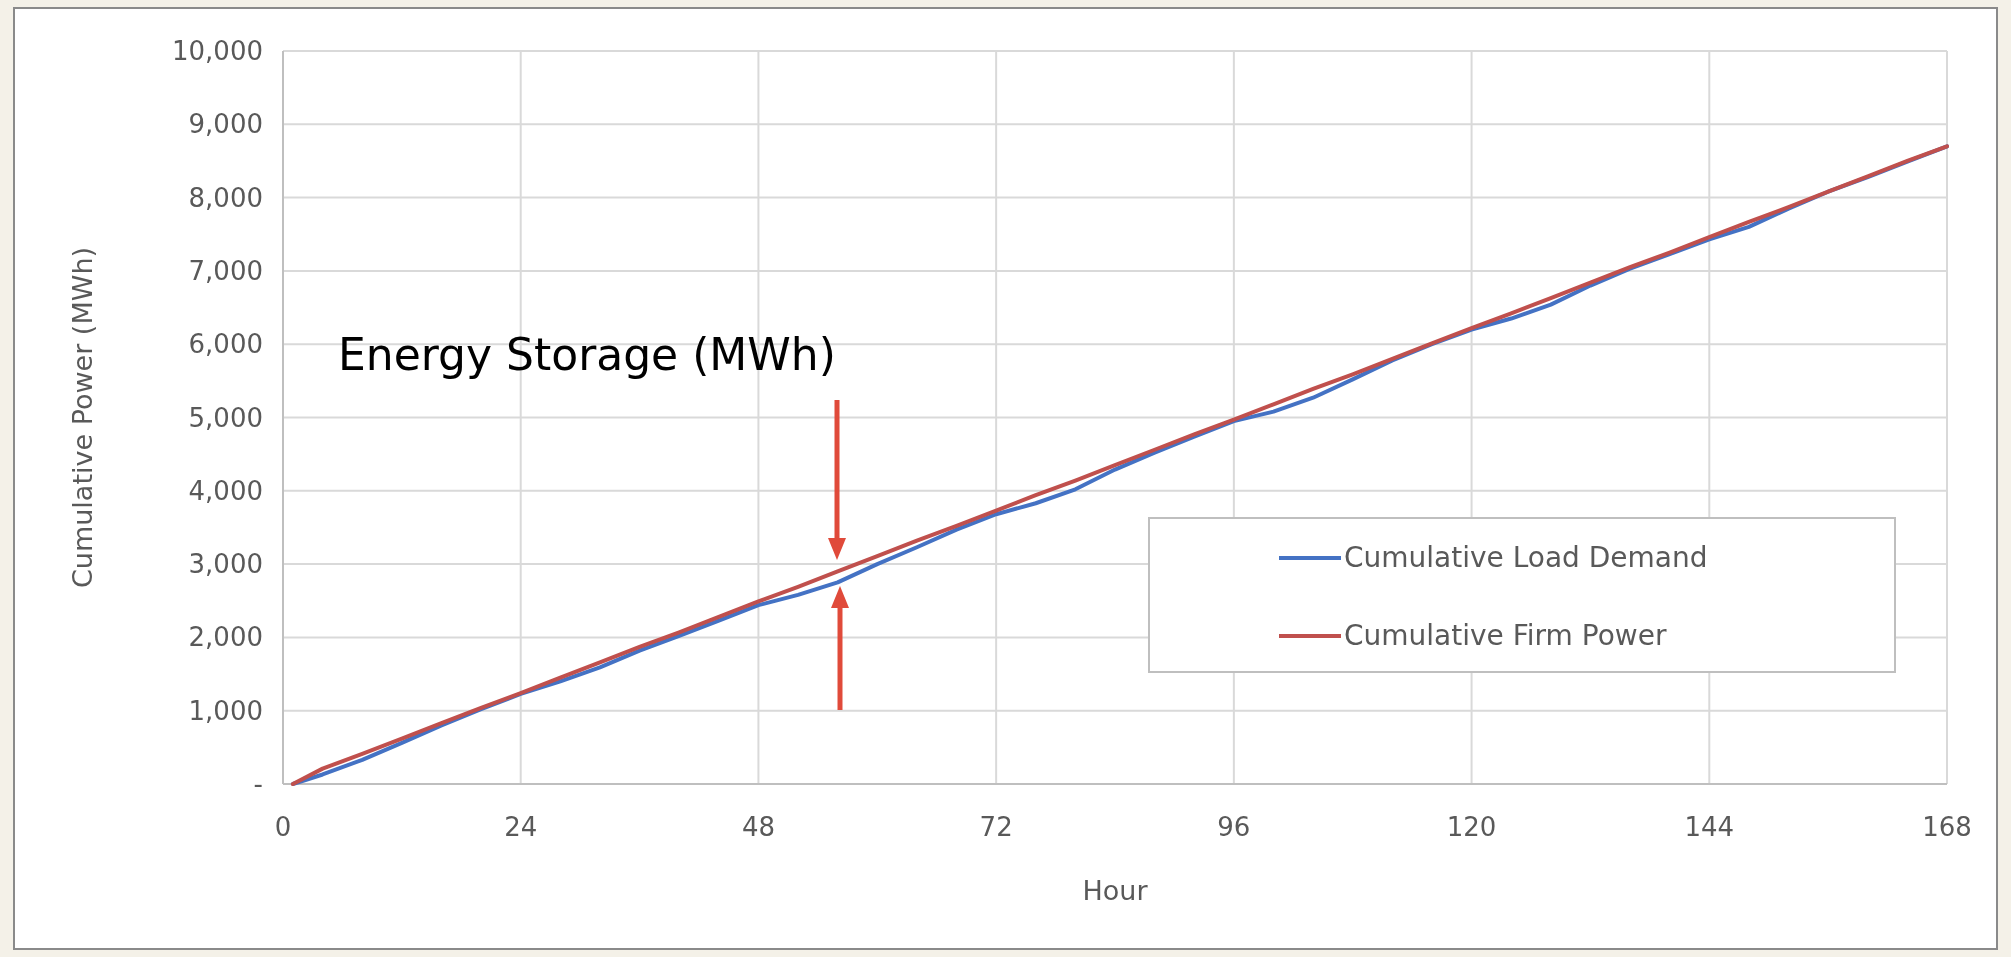 This screenshot has width=2011, height=957. I want to click on y-tick-label: 6,000, so click(225, 344).